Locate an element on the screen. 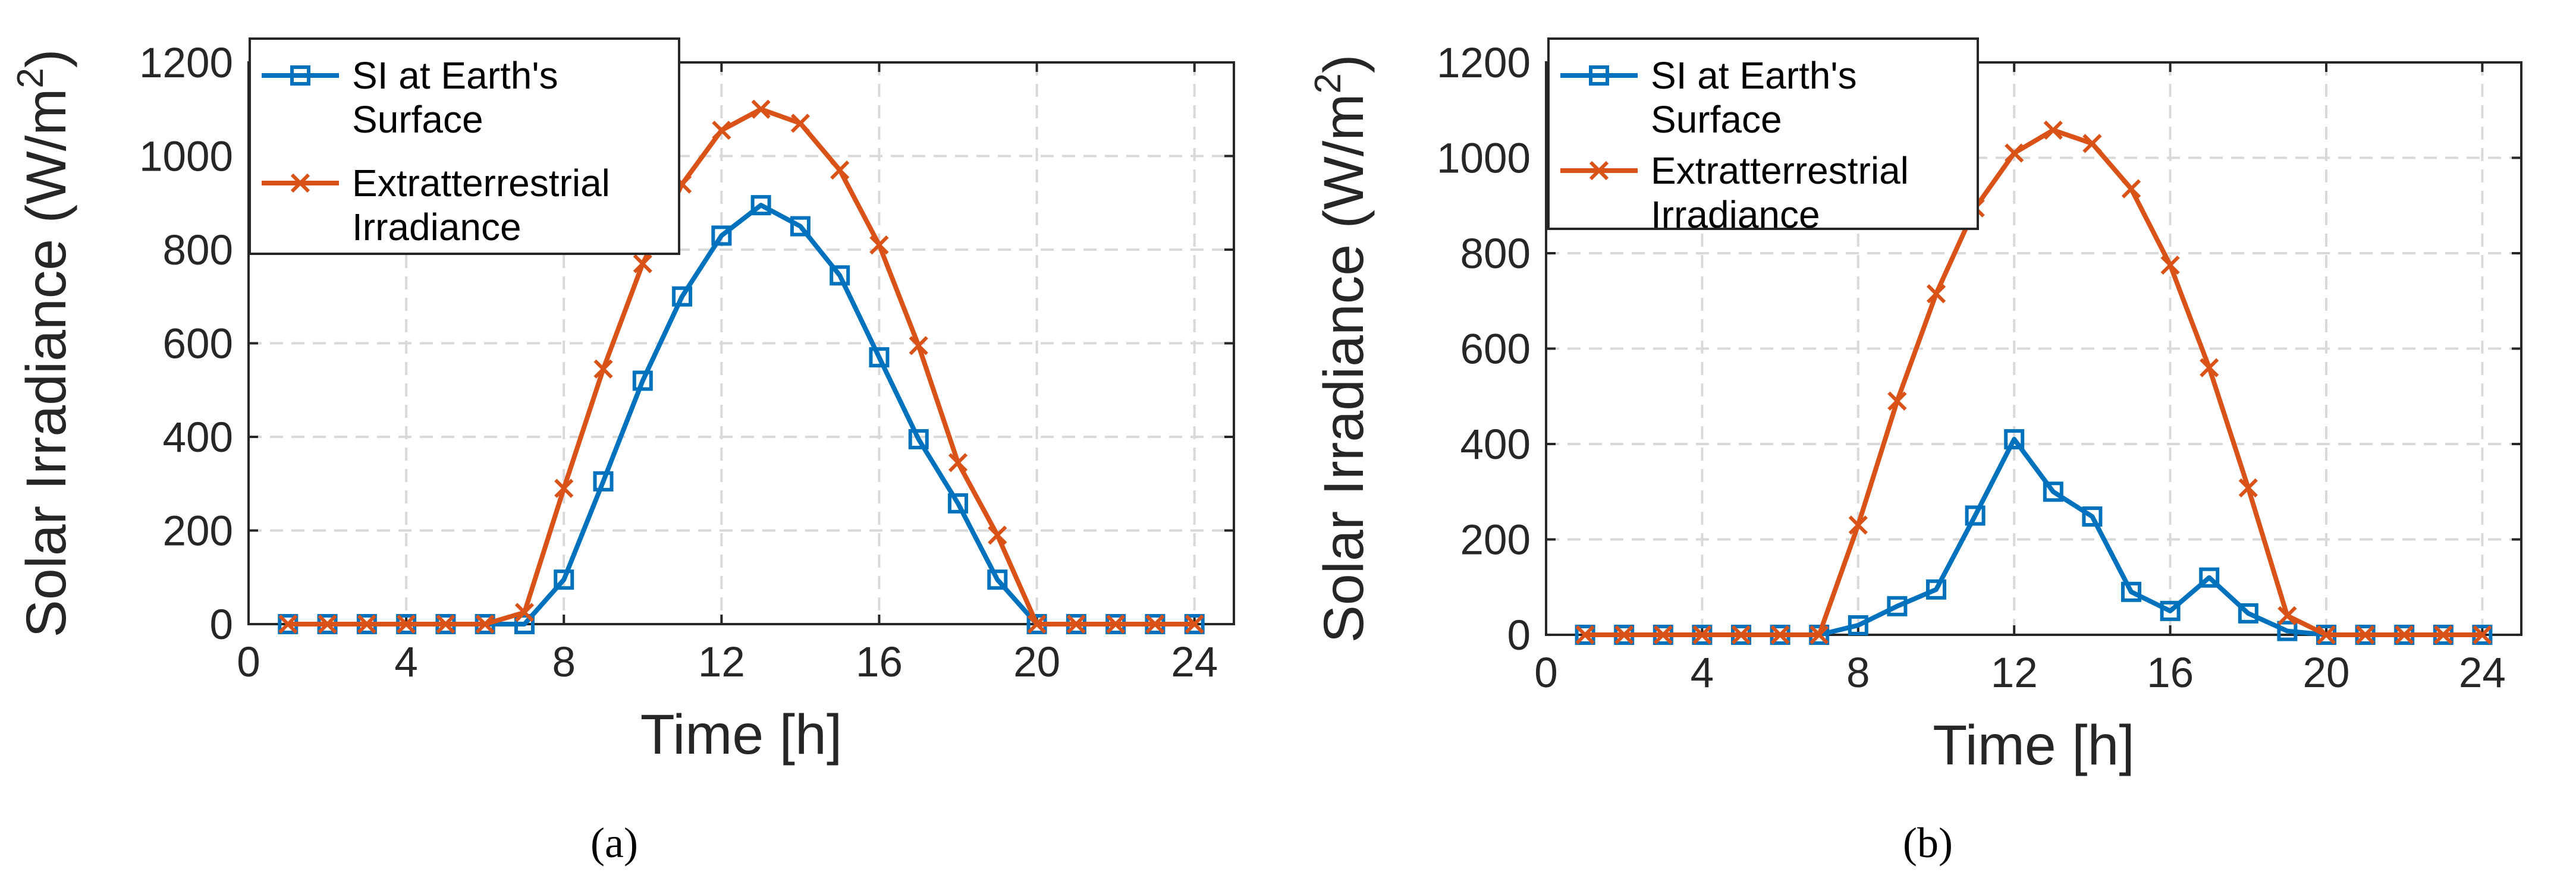 The height and width of the screenshot is (891, 2576). y-tick-label: 1000 is located at coordinates (186, 157).